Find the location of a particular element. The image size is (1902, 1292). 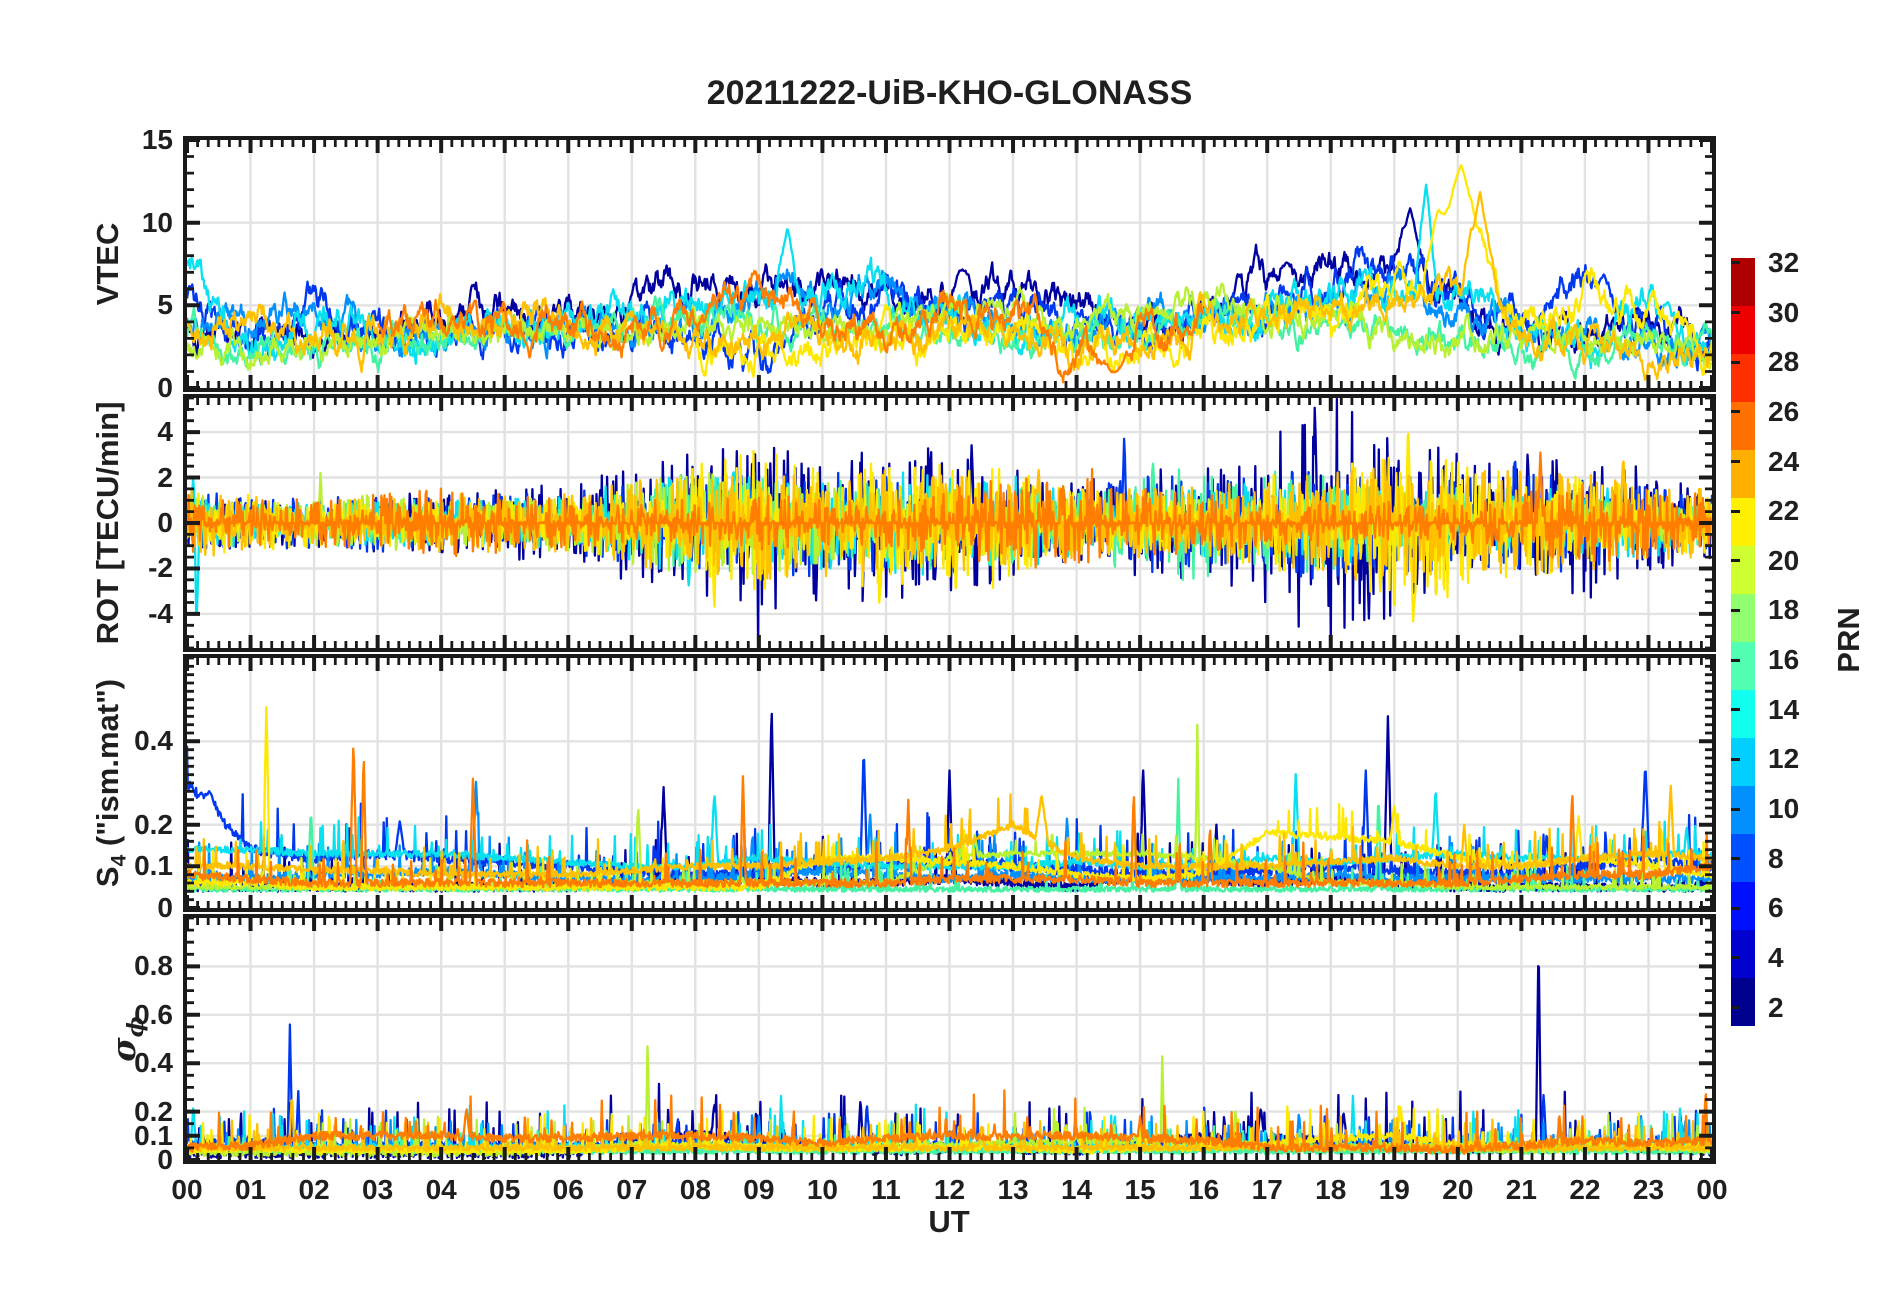

y-tick-label-vtec: 5 is located at coordinates (165, 305).